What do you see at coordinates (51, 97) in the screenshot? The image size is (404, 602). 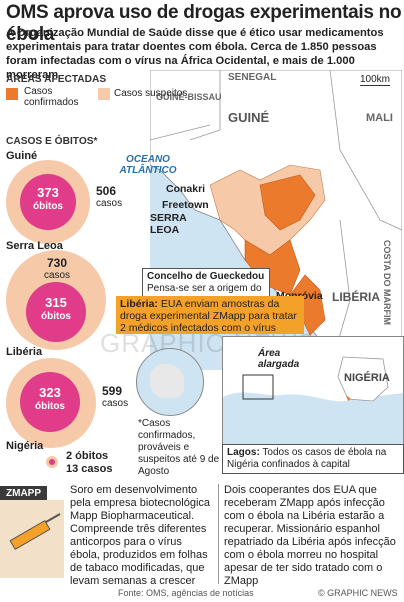 I see `legend-confirmed-label: Casos confirmados` at bounding box center [51, 97].